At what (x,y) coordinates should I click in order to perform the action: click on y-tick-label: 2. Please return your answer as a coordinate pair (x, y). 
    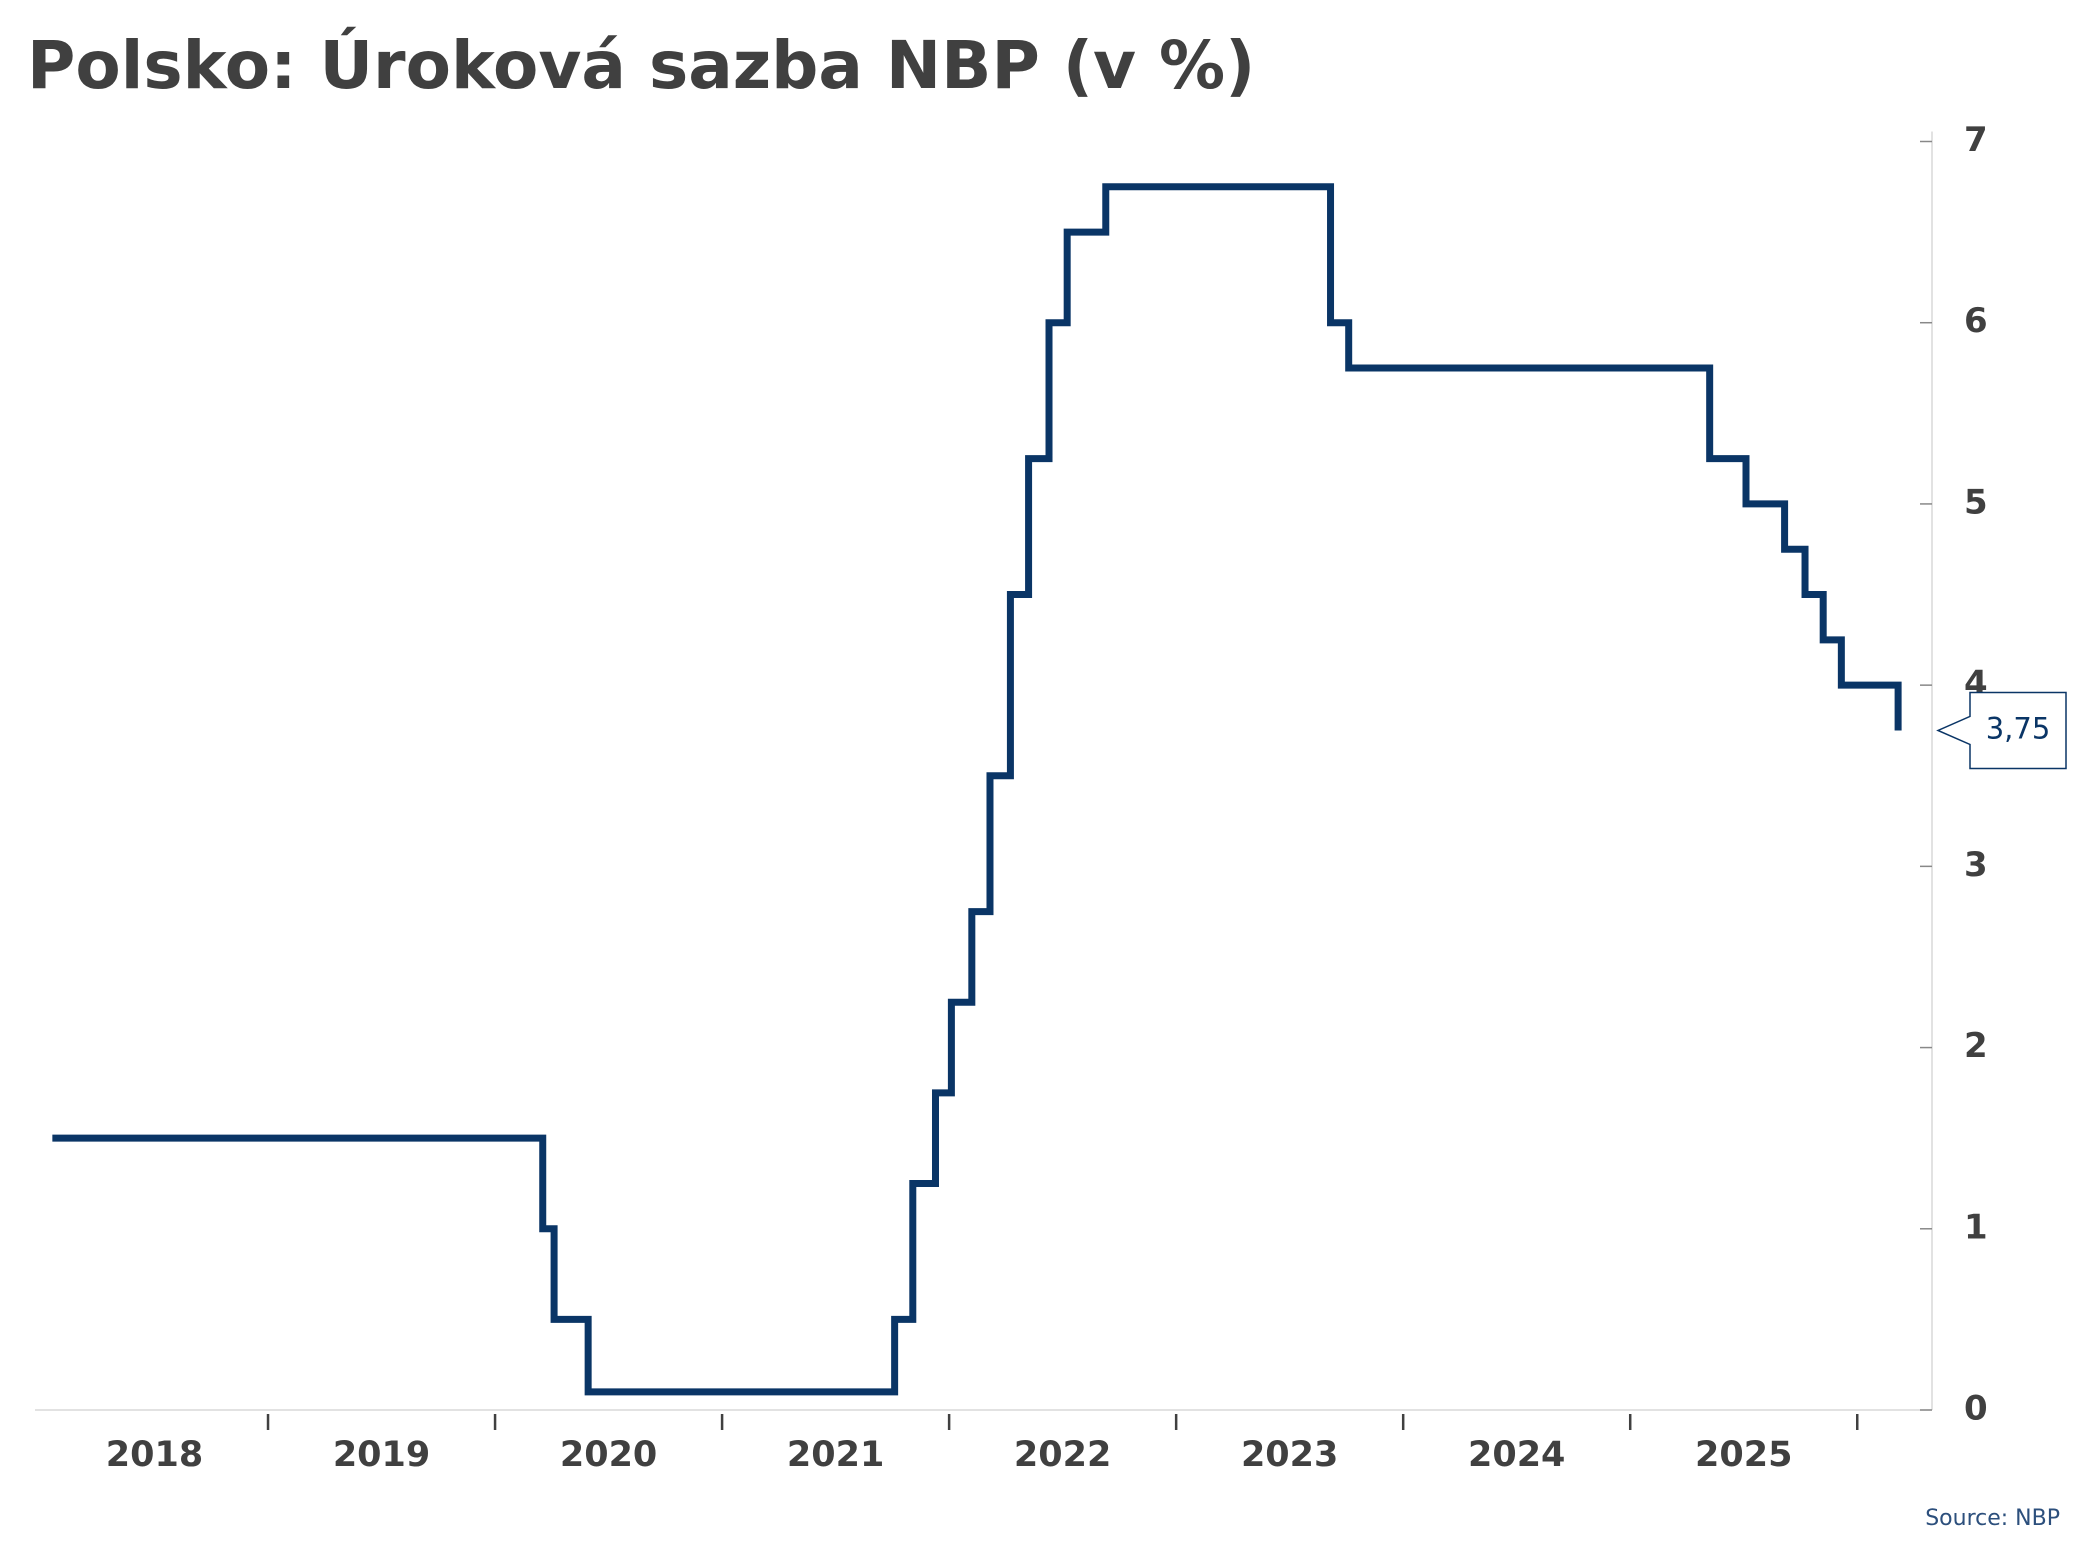
    Looking at the image, I should click on (1976, 1046).